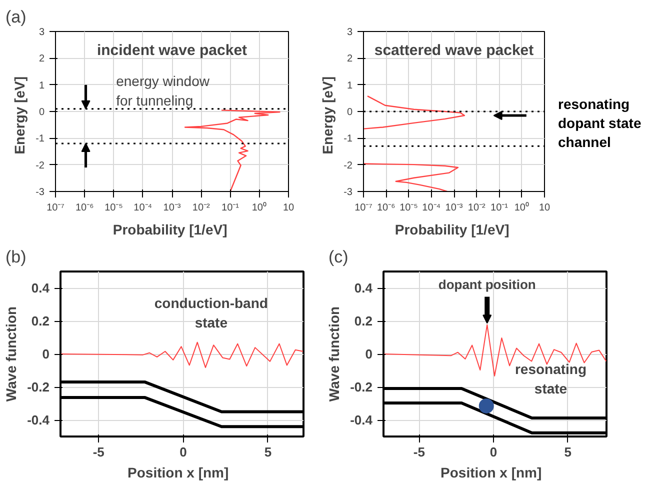 This screenshot has height=483, width=646. Describe the element at coordinates (163, 90) in the screenshot. I see `annotation: energy window for tunneling` at that location.